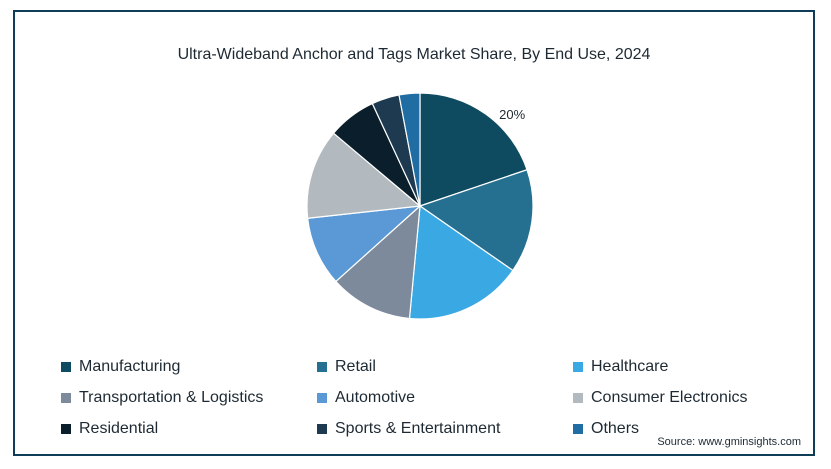  I want to click on legend-label: Automotive, so click(375, 397).